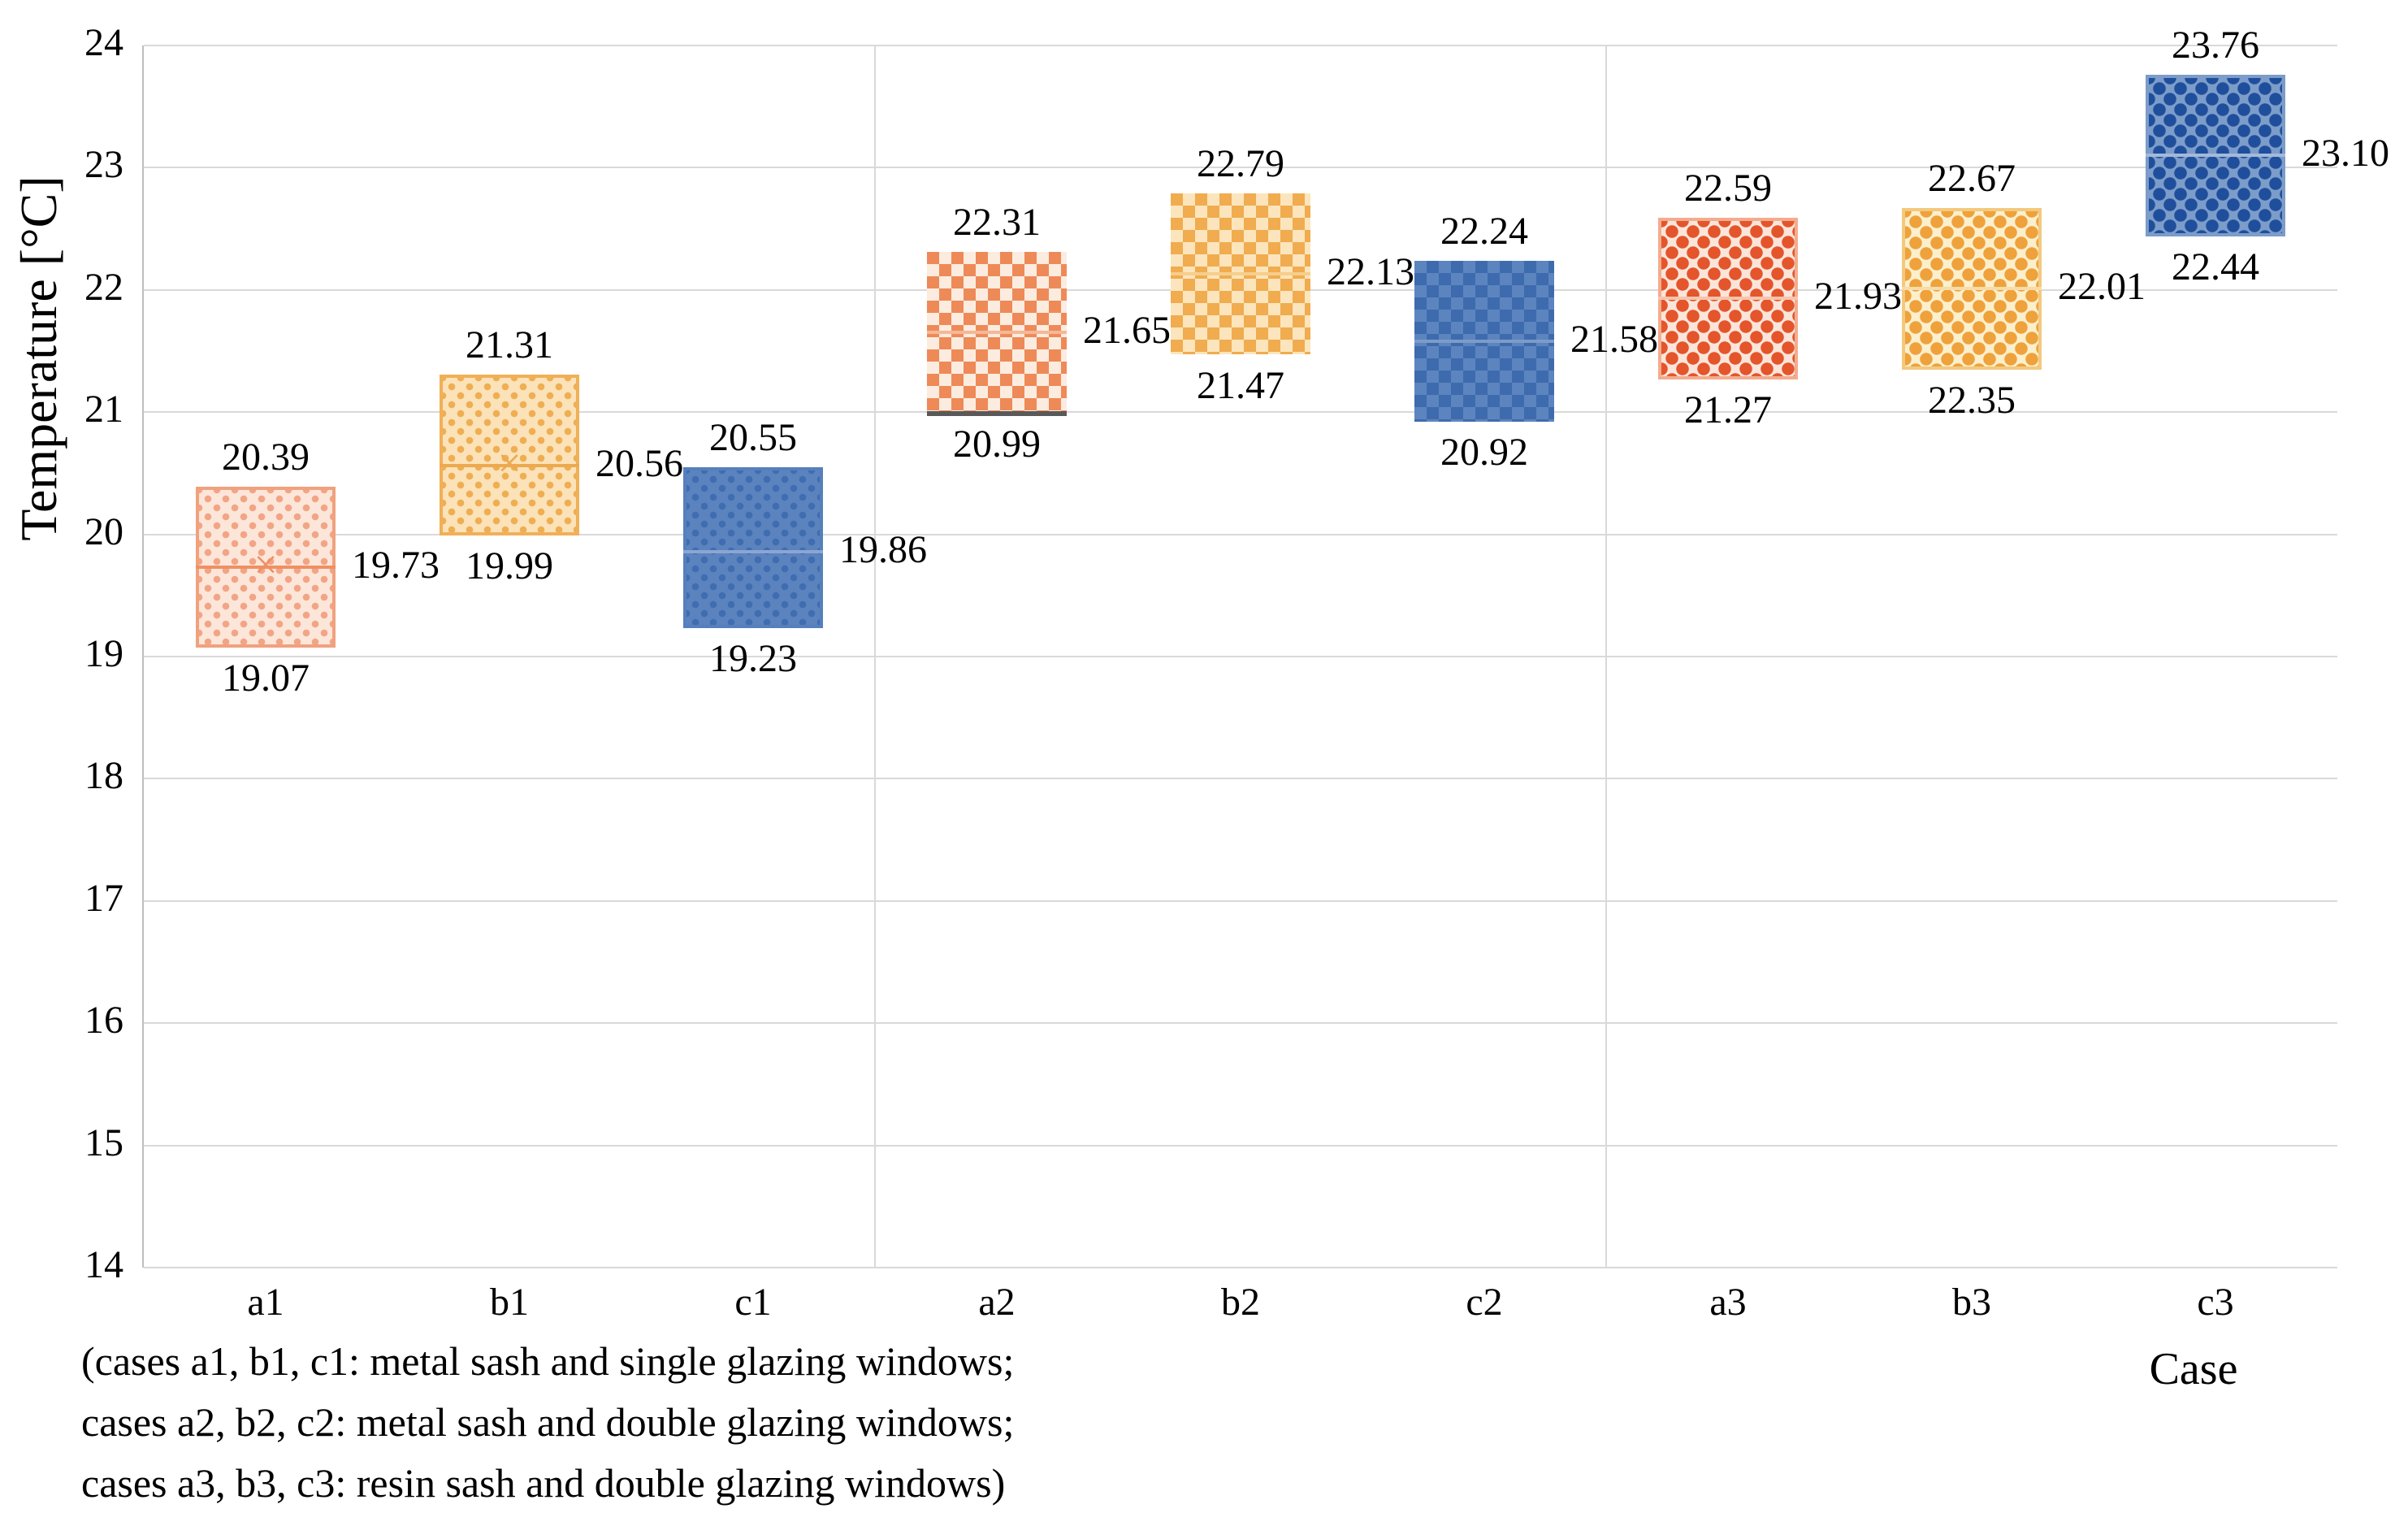 This screenshot has height=1526, width=2408. Describe the element at coordinates (2215, 1302) in the screenshot. I see `x-tick-label-c3: c3` at that location.